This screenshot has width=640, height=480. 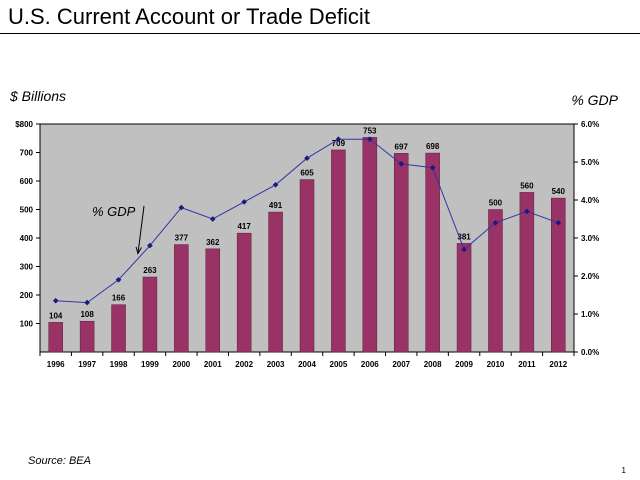 I want to click on bar-data-label: 362, so click(x=213, y=242).